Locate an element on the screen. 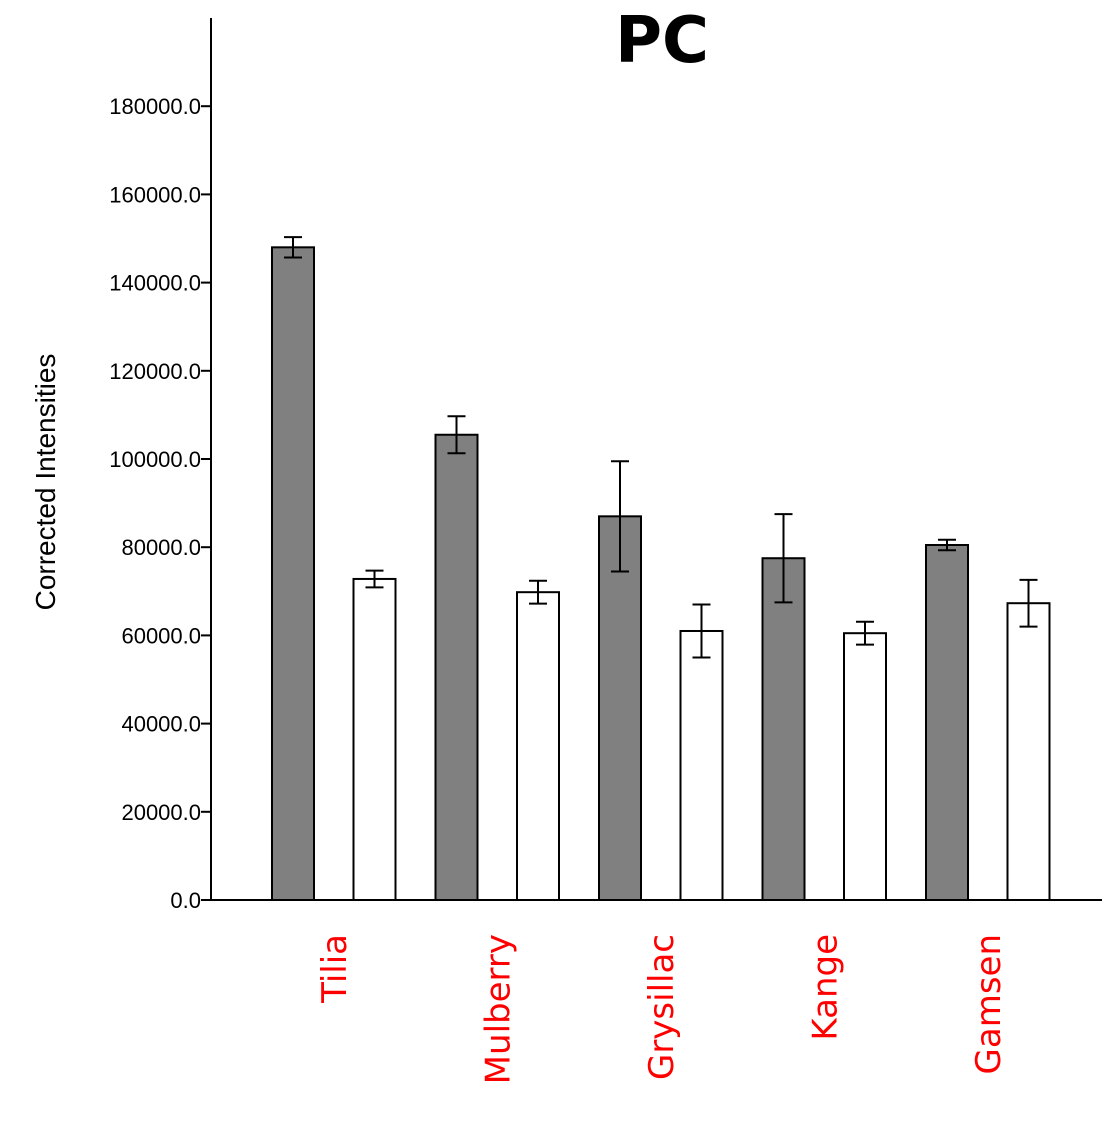 Image resolution: width=1102 pixels, height=1125 pixels. y-tick-label: 80000.0 is located at coordinates (161, 547).